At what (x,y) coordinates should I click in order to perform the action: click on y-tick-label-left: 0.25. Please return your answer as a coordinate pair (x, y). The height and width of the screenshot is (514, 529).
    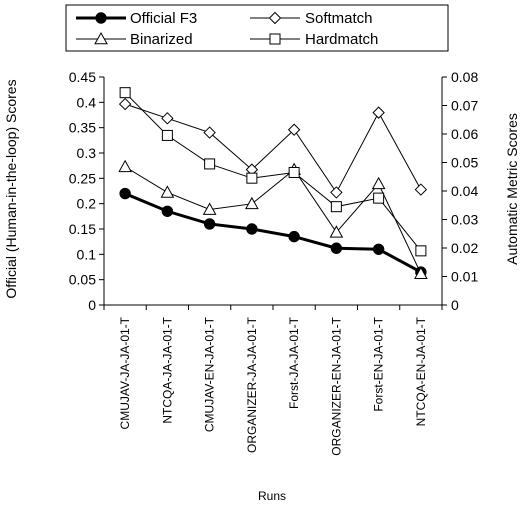
    Looking at the image, I should click on (82, 178).